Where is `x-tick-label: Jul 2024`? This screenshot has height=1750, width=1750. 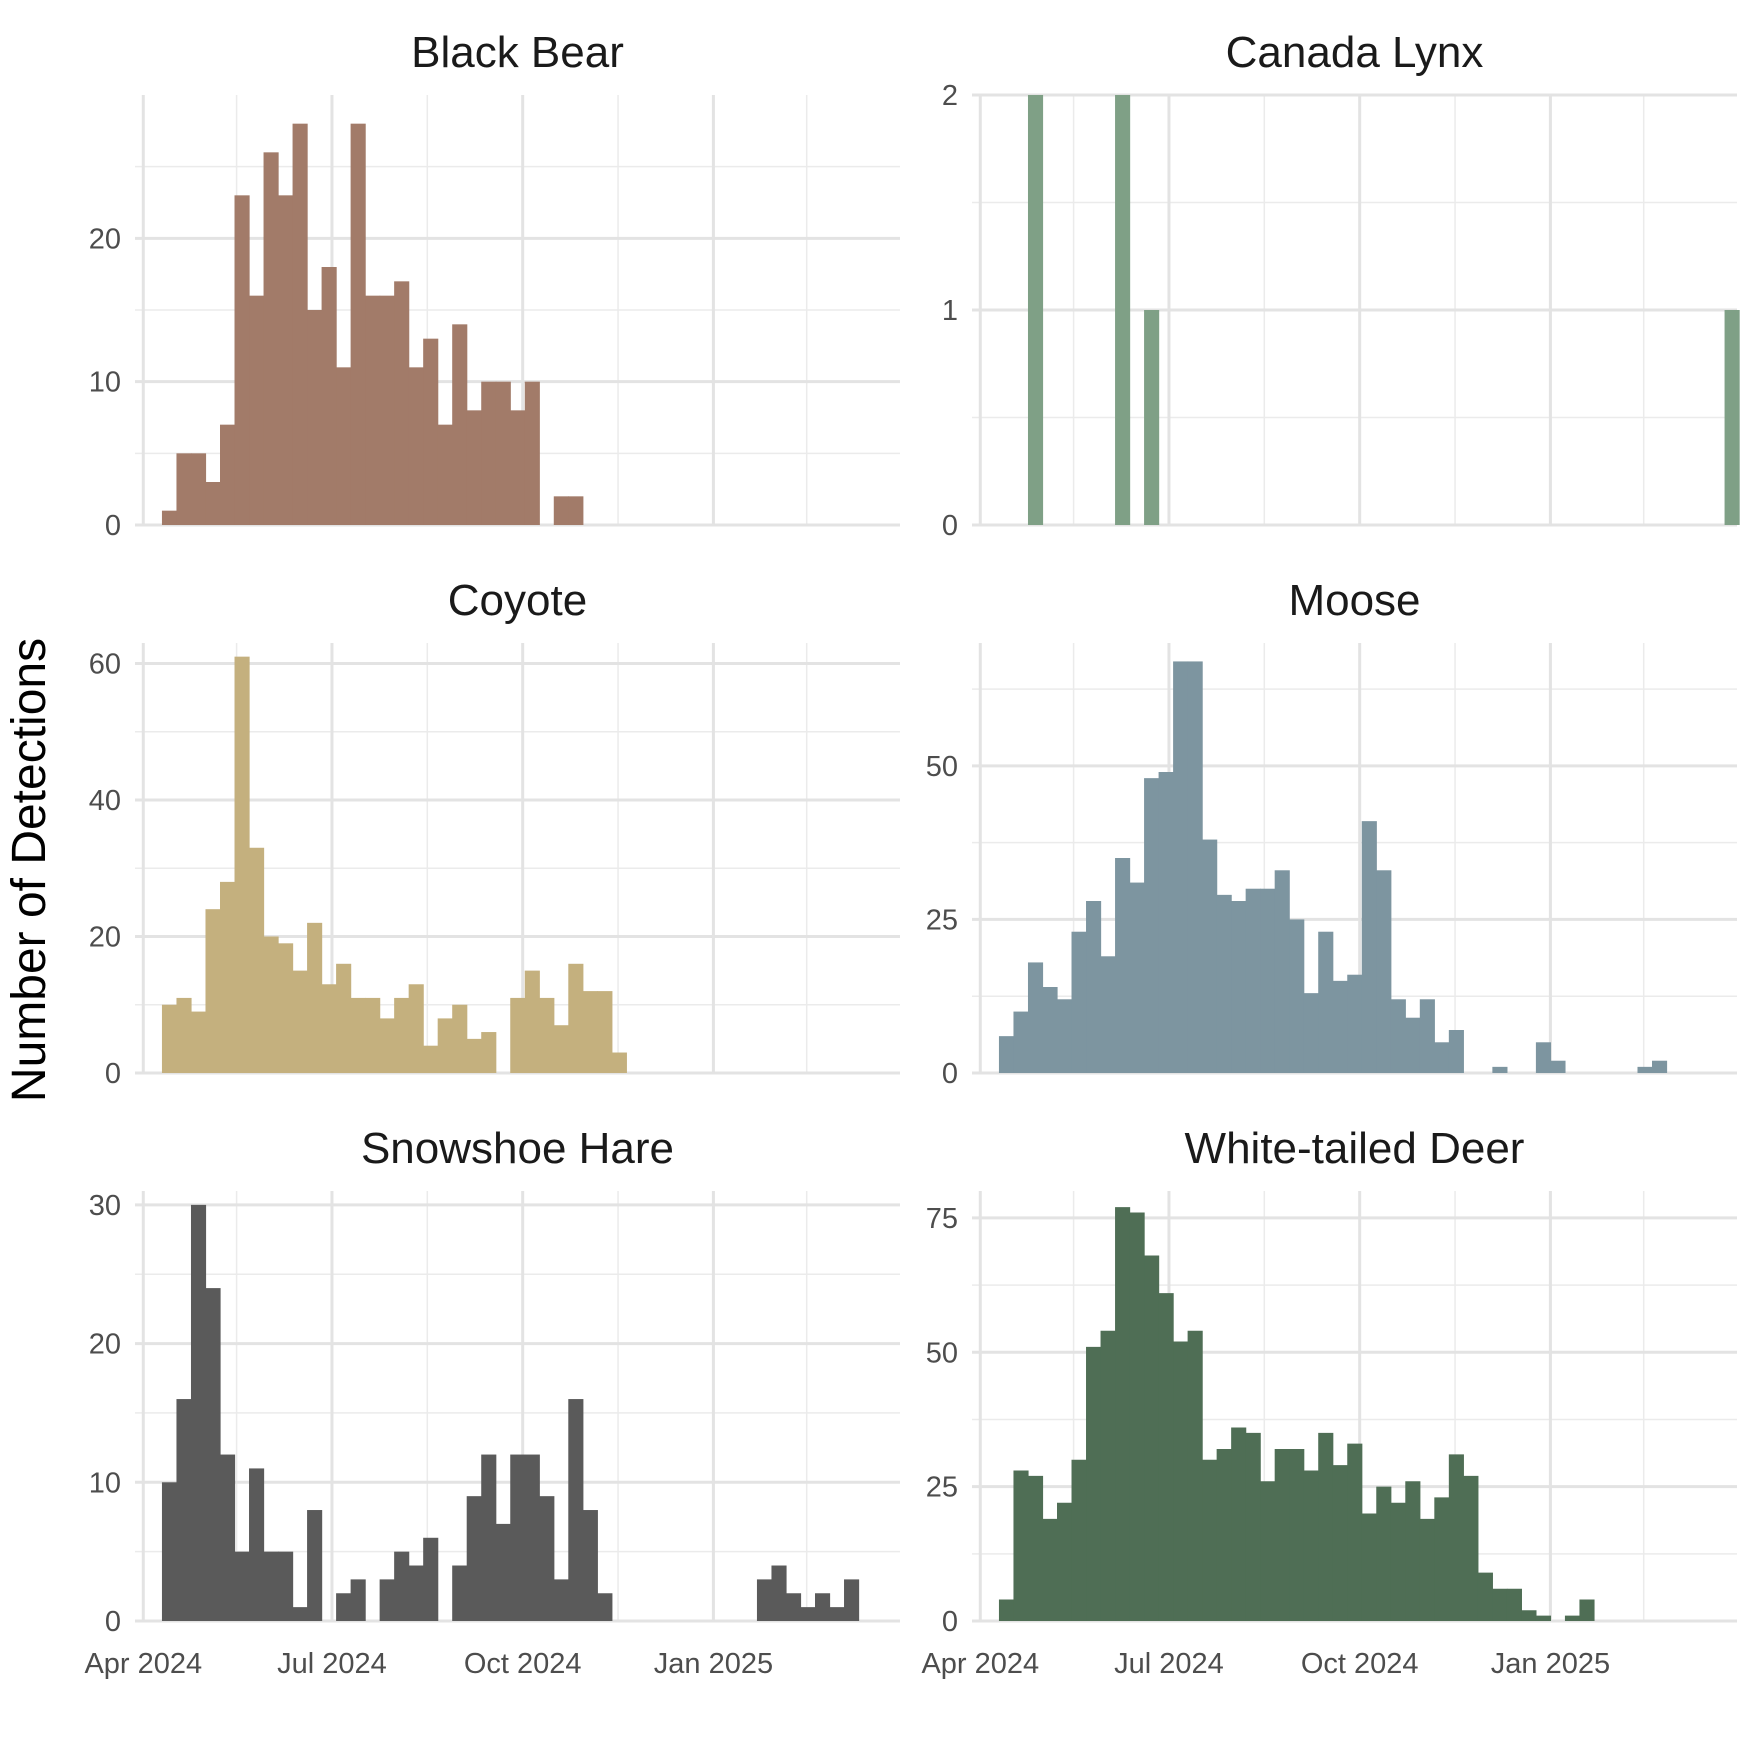 x-tick-label: Jul 2024 is located at coordinates (332, 1664).